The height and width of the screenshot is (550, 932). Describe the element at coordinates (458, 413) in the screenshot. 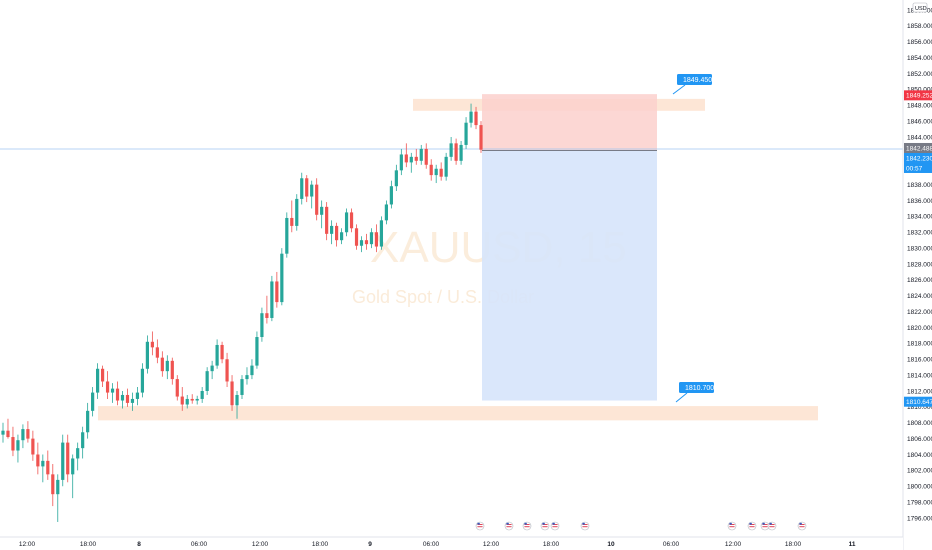

I see `support-zone` at that location.